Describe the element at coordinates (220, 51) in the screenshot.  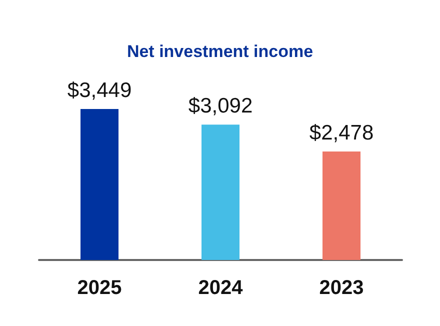
I see `chart-title: Net investment income` at that location.